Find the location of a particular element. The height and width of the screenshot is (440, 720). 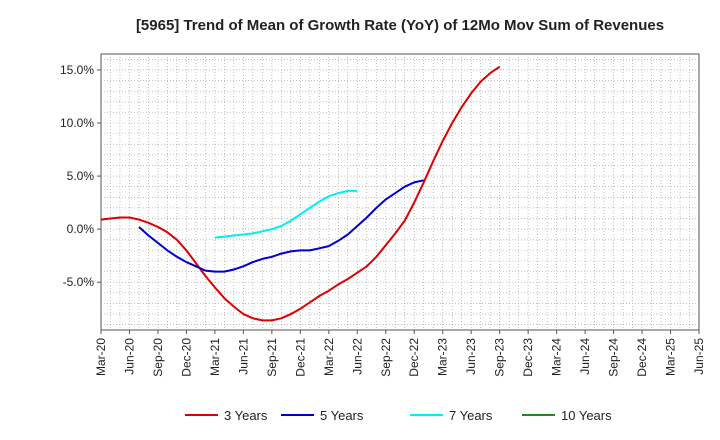

x-tick-label: Jun-20 is located at coordinates (129, 356).